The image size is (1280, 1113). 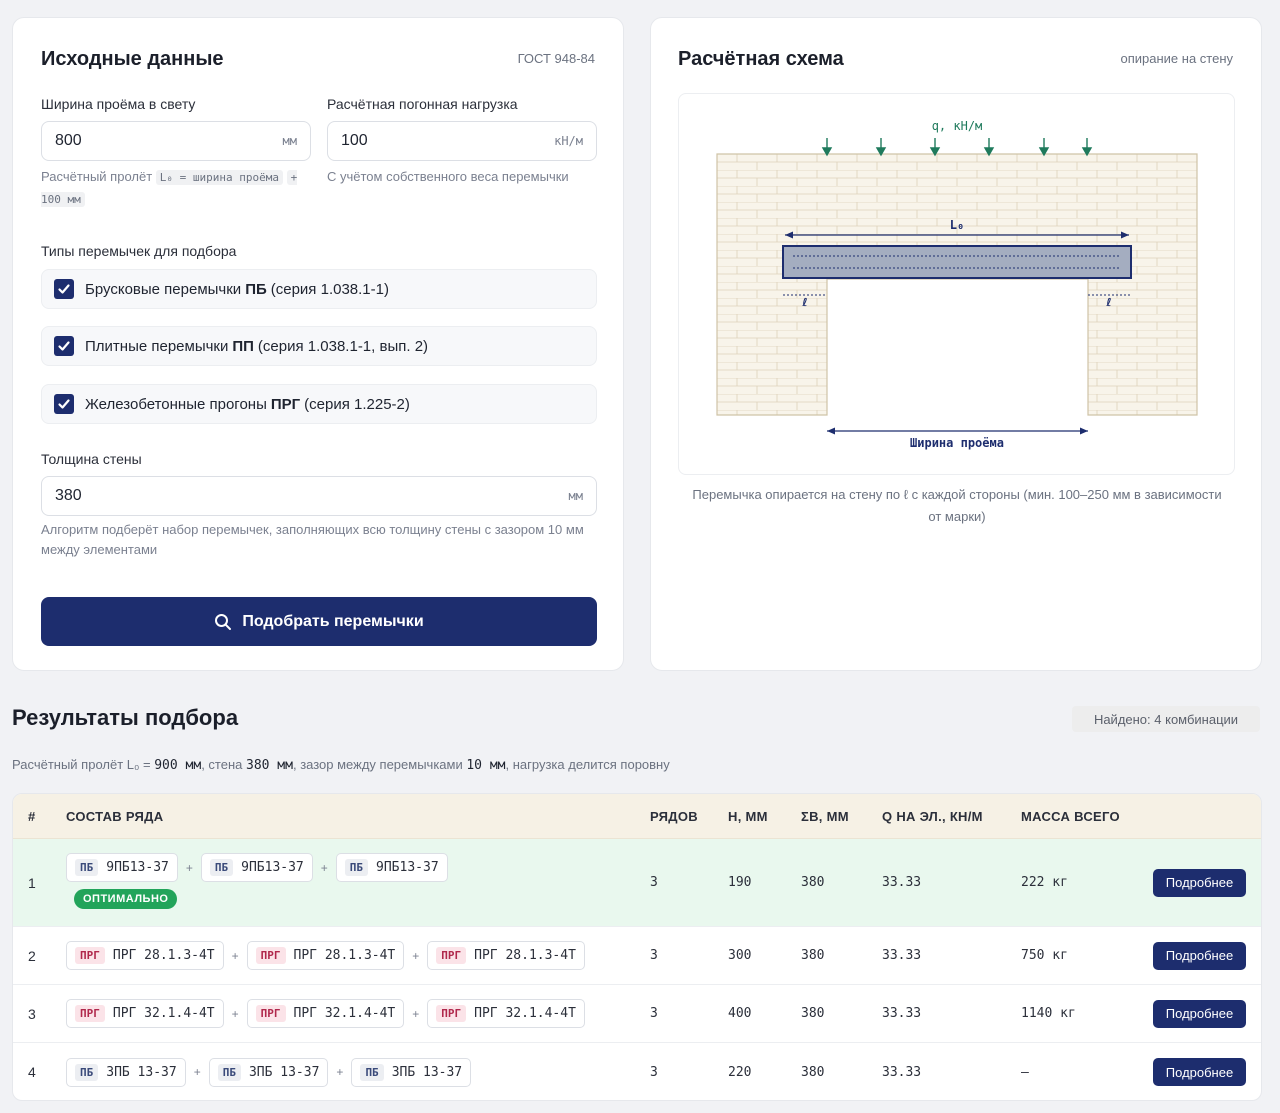 I want to click on row-mass: 222 кг, so click(x=1044, y=882).